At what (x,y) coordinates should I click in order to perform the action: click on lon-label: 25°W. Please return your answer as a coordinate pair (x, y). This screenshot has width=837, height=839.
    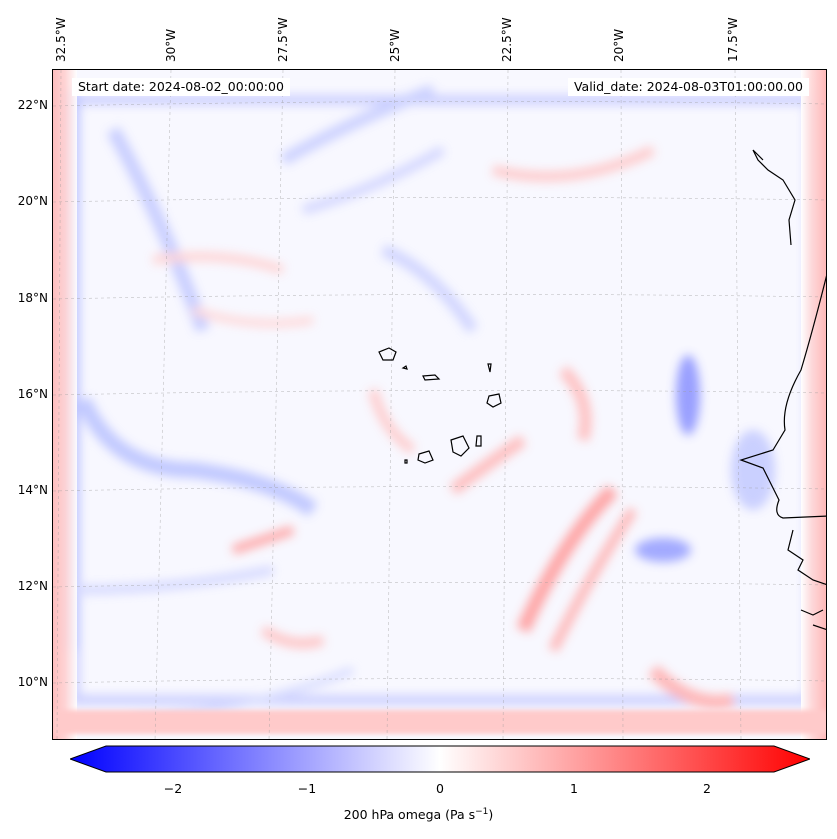
    Looking at the image, I should click on (395, 45).